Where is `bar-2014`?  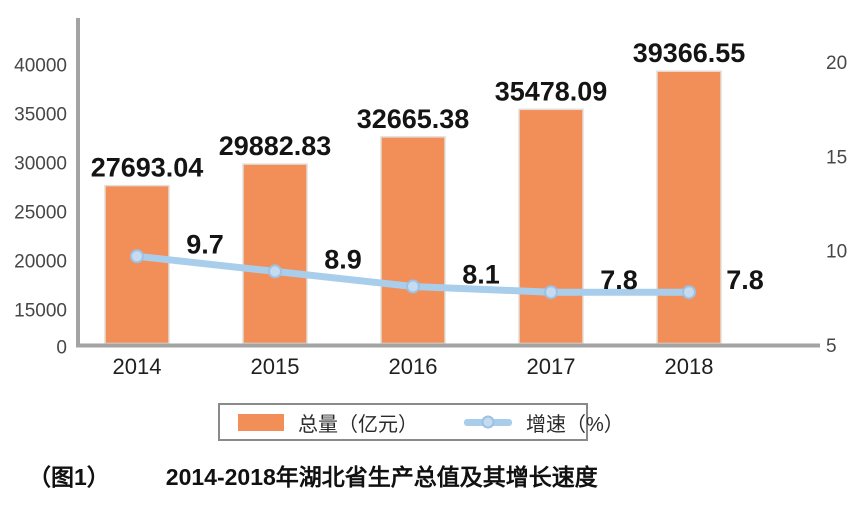 bar-2014 is located at coordinates (137, 264).